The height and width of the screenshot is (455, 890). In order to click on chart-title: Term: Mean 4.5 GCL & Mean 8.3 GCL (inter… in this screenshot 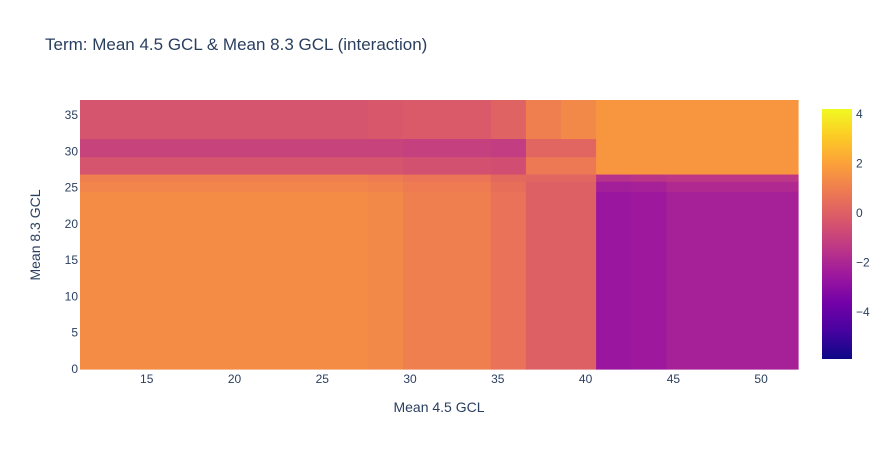, I will do `click(236, 44)`.